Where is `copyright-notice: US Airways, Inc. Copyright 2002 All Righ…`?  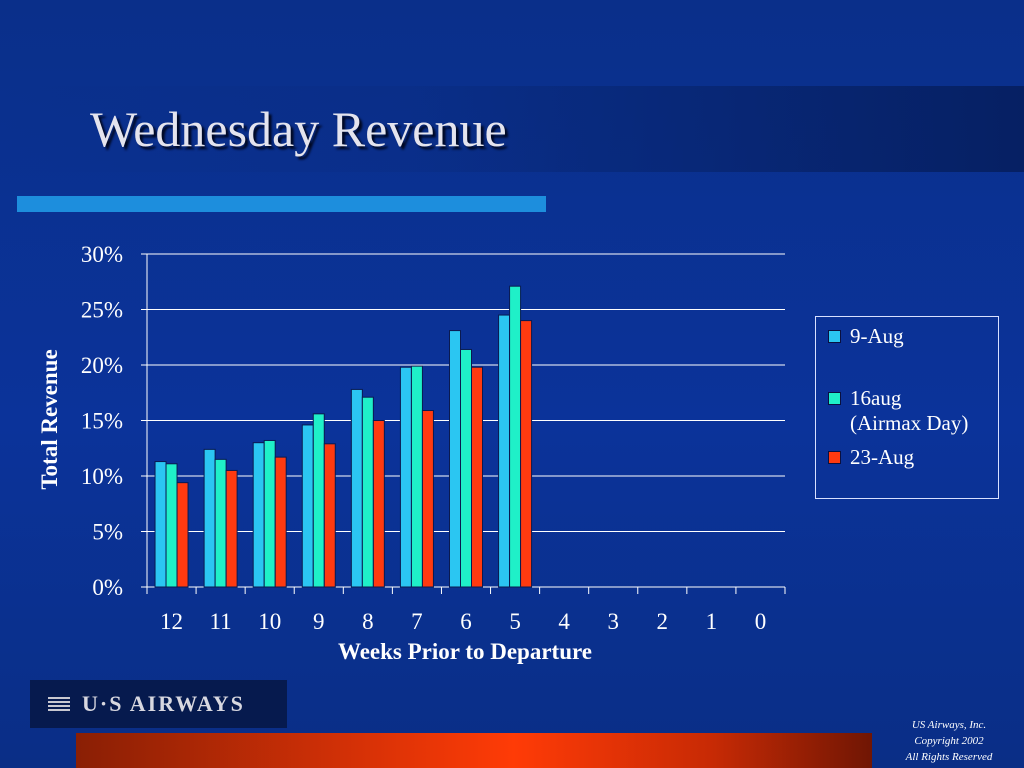 copyright-notice: US Airways, Inc. Copyright 2002 All Righ… is located at coordinates (949, 741).